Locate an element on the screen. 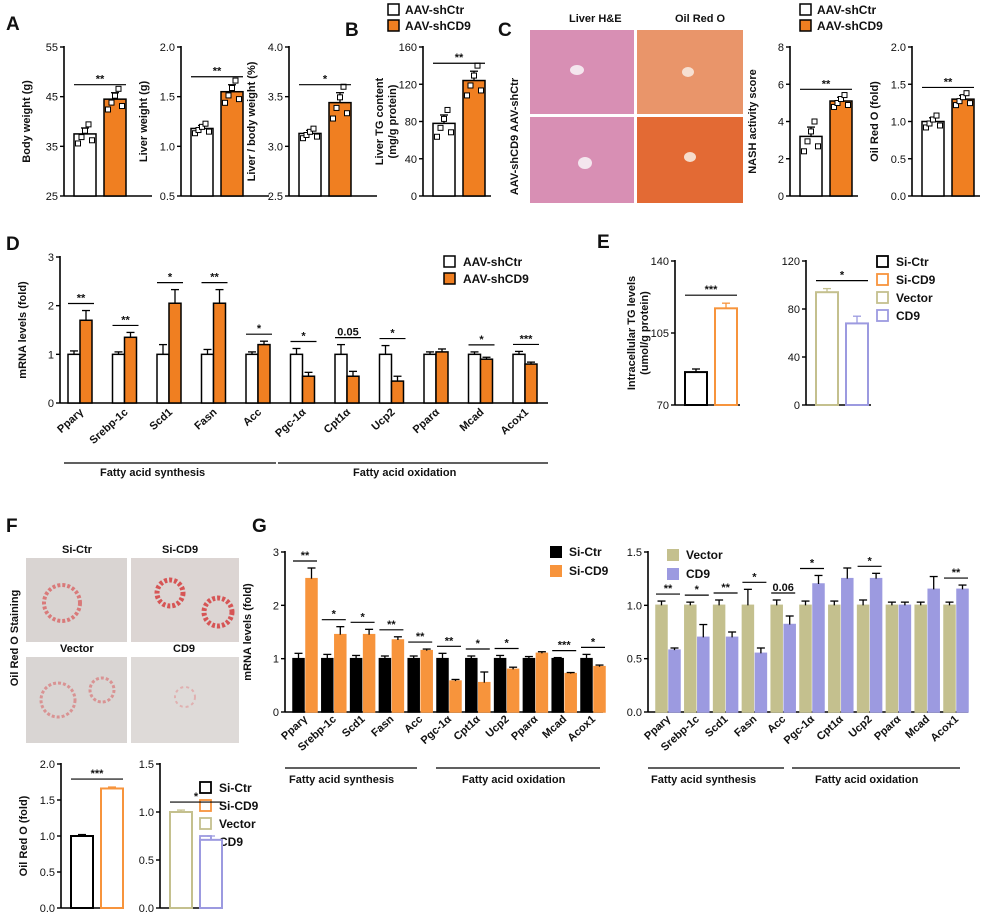  category-label-G2-3: Fasn is located at coordinates (745, 726).